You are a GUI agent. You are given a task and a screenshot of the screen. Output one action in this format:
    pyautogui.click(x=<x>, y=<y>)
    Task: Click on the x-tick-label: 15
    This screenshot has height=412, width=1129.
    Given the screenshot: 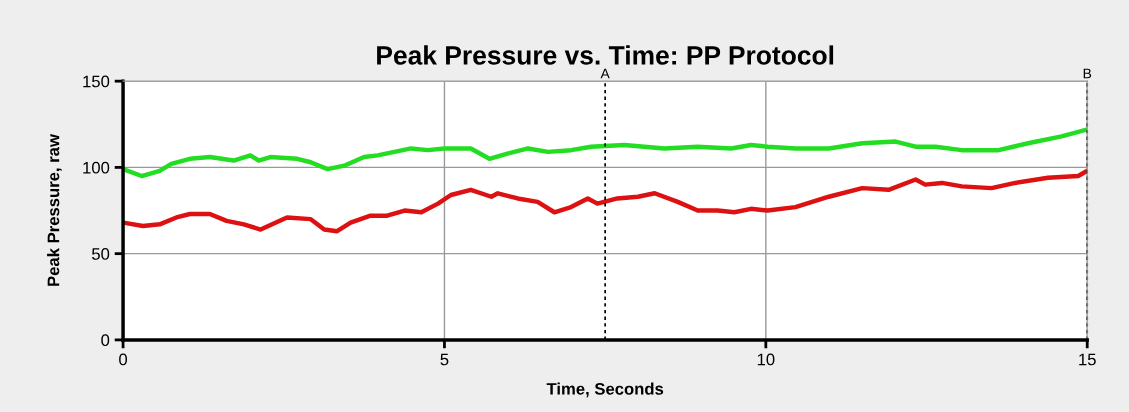 What is the action you would take?
    pyautogui.click(x=1087, y=359)
    